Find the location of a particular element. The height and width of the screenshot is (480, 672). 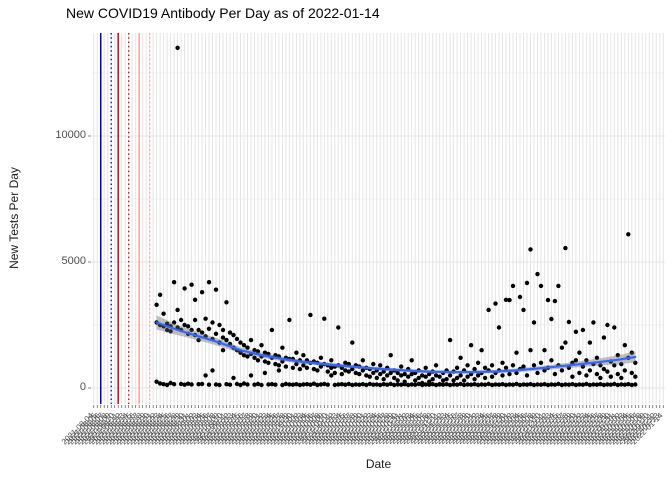

y-tick-label: 0 is located at coordinates (82, 387).